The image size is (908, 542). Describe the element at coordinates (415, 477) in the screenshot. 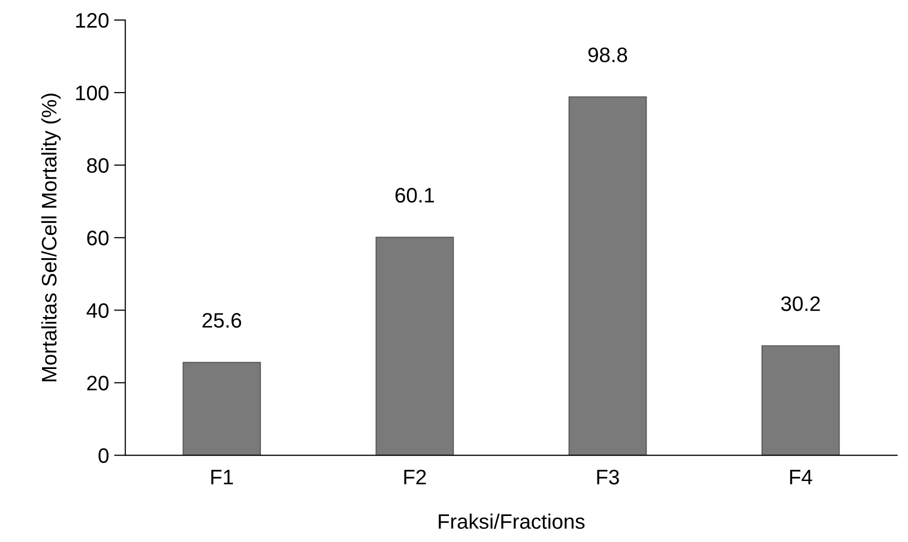

I see `x-tick-label: F2` at that location.